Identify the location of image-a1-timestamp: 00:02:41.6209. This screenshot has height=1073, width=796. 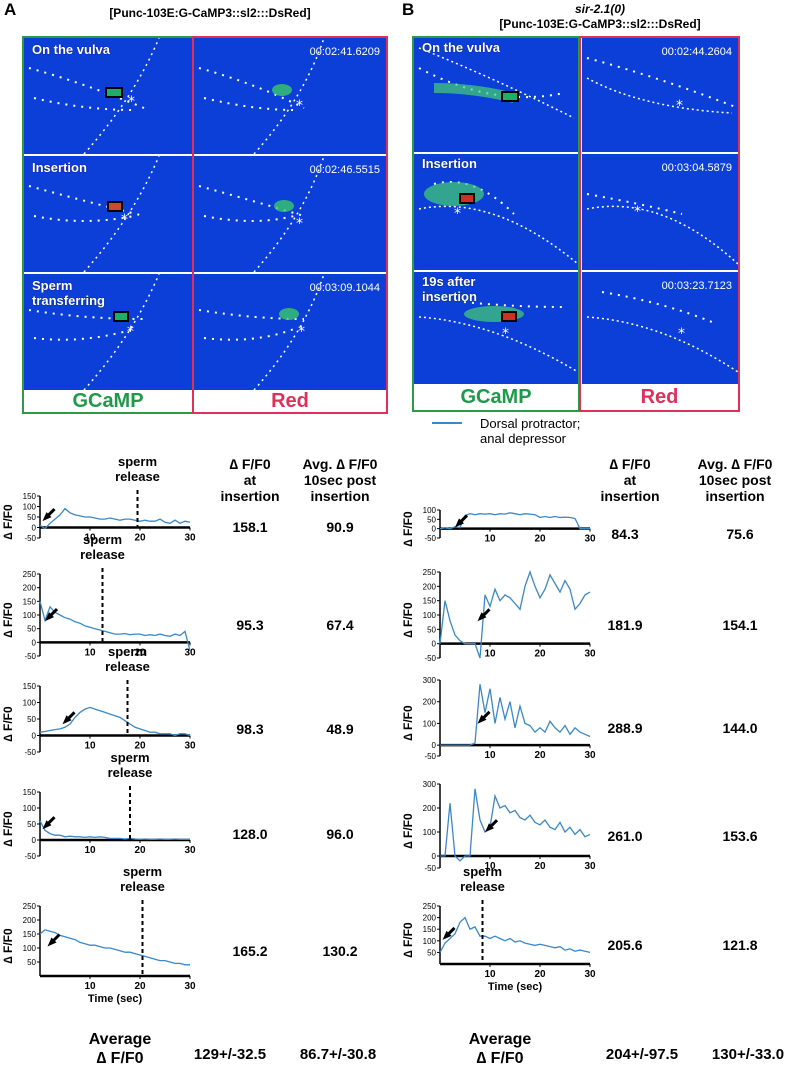
(344, 52).